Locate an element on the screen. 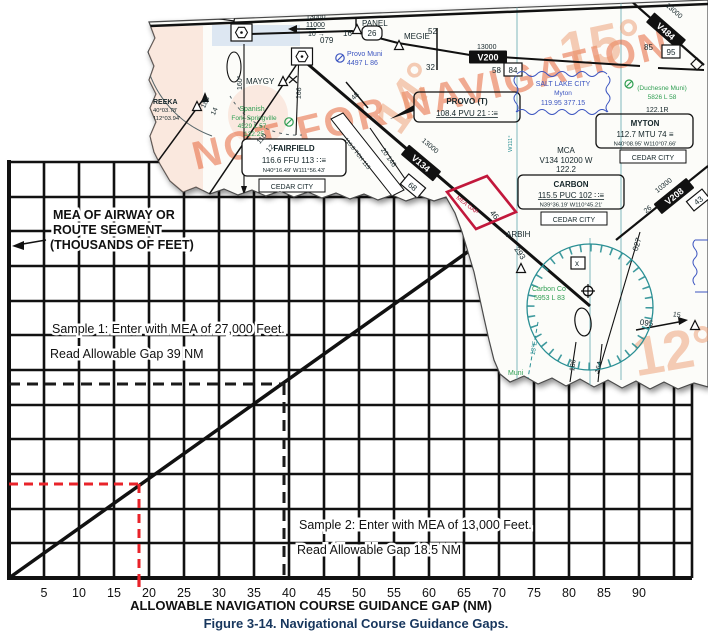  mca-line3: 122.2 is located at coordinates (566, 169).